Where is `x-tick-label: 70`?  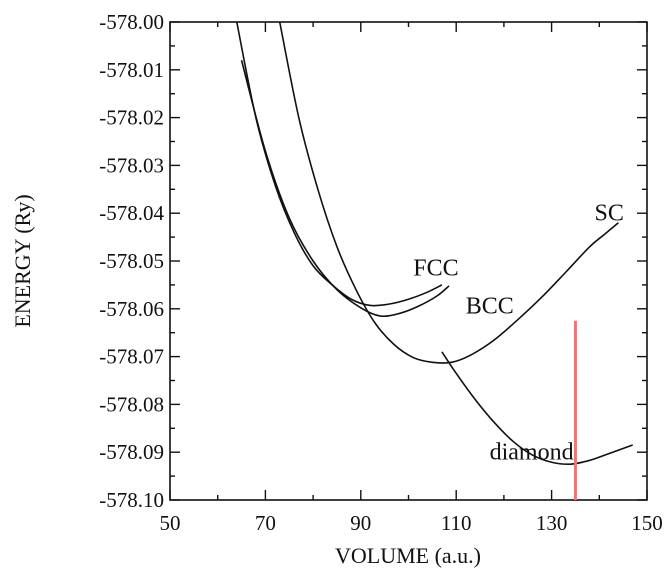
x-tick-label: 70 is located at coordinates (265, 523).